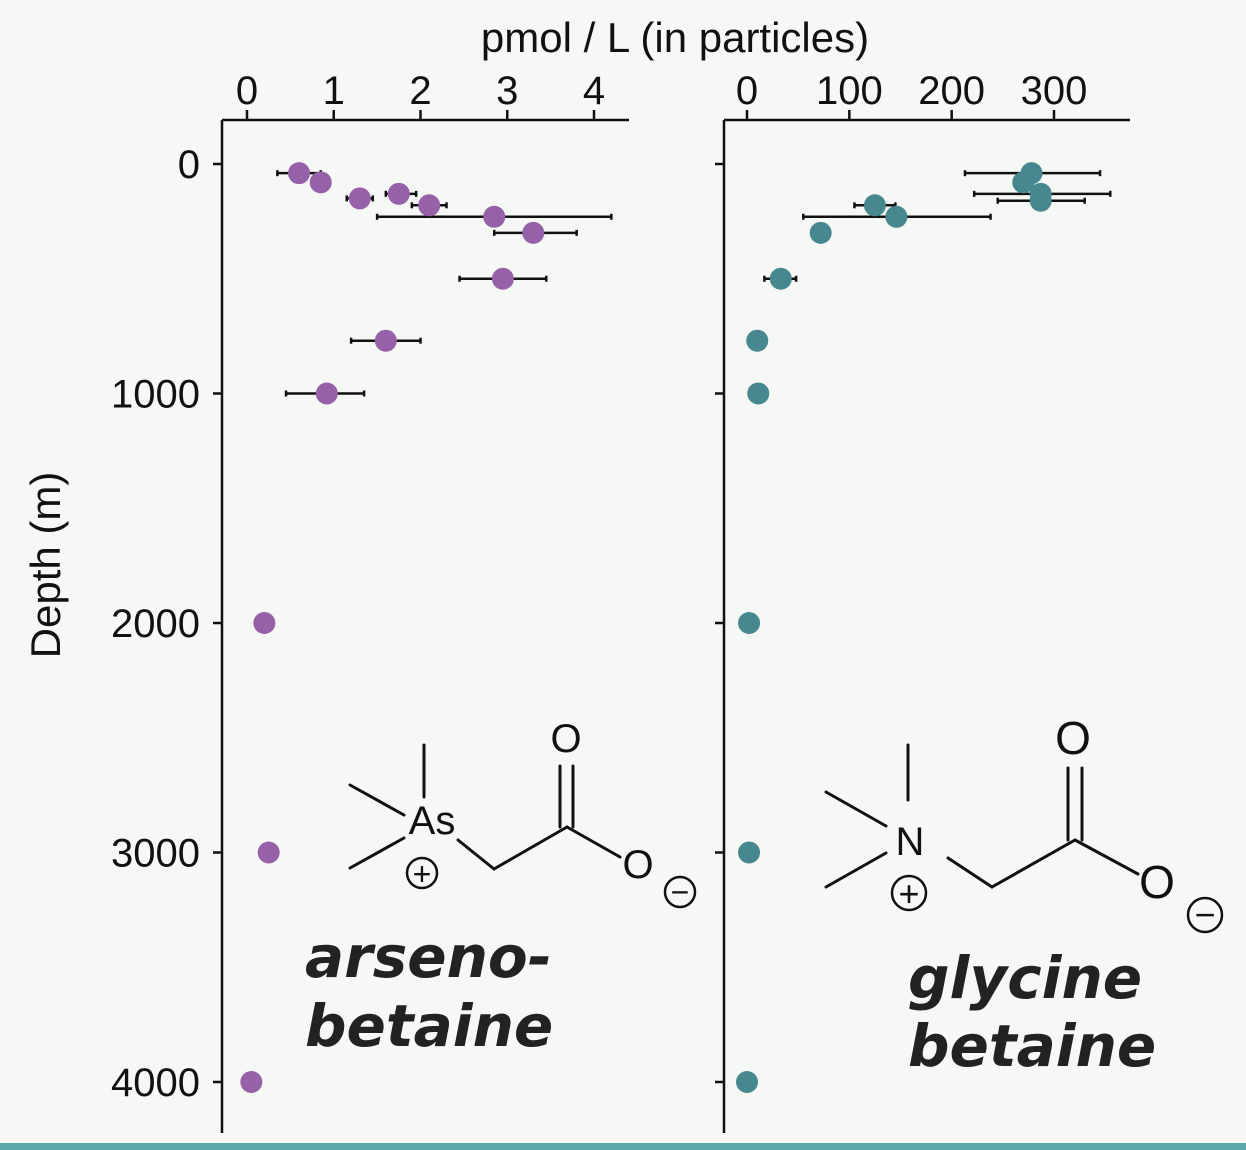 The width and height of the screenshot is (1246, 1150). What do you see at coordinates (1024, 823) in the screenshot?
I see `glycine-betaine-structure: N O O + −` at bounding box center [1024, 823].